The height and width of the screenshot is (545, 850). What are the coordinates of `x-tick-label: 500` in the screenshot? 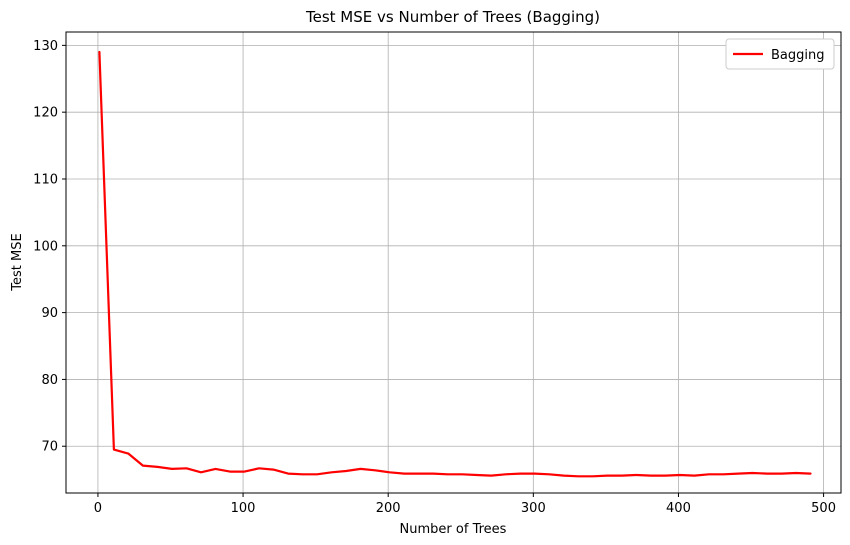 It's located at (823, 508).